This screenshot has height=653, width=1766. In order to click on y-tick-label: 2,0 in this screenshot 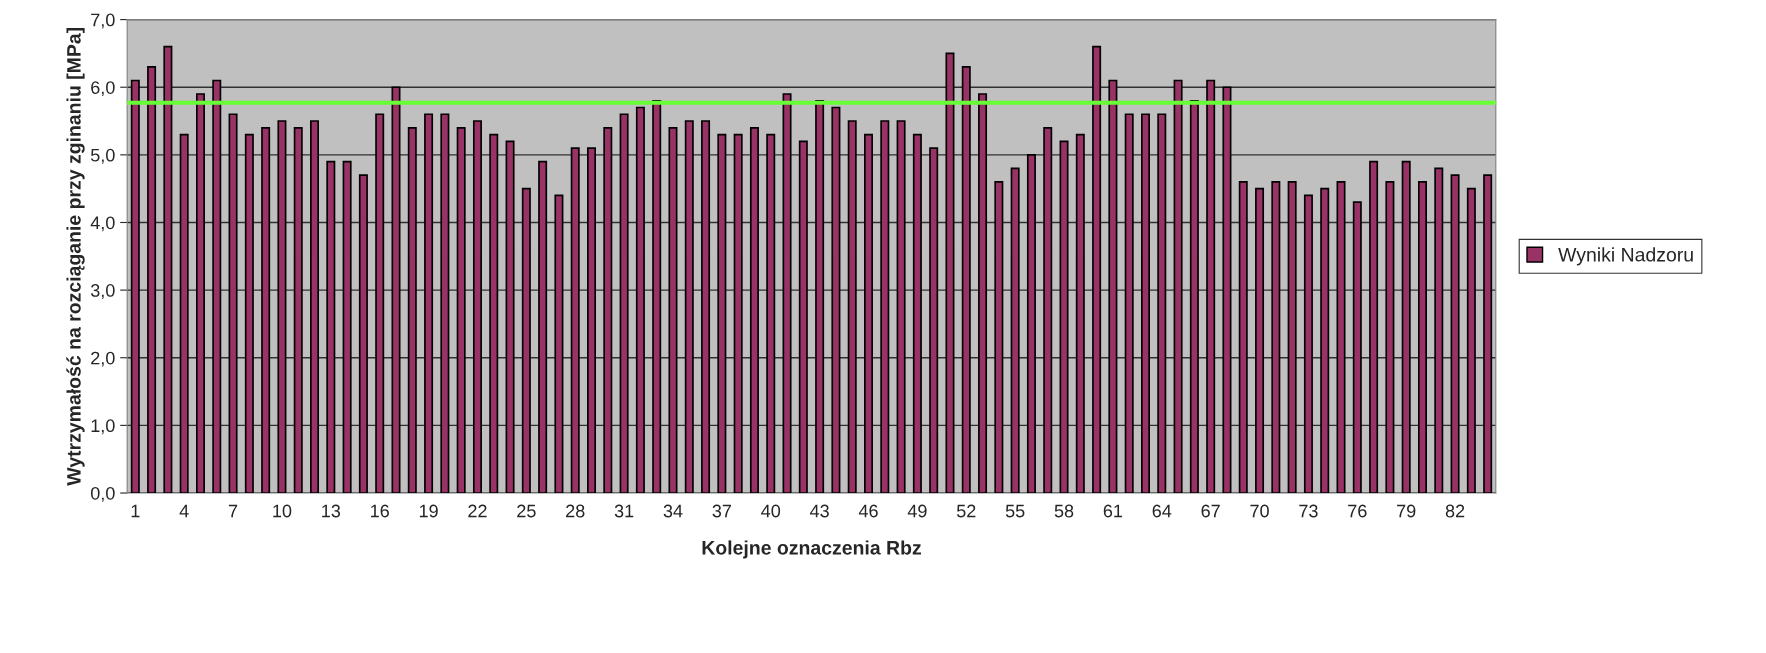, I will do `click(103, 359)`.